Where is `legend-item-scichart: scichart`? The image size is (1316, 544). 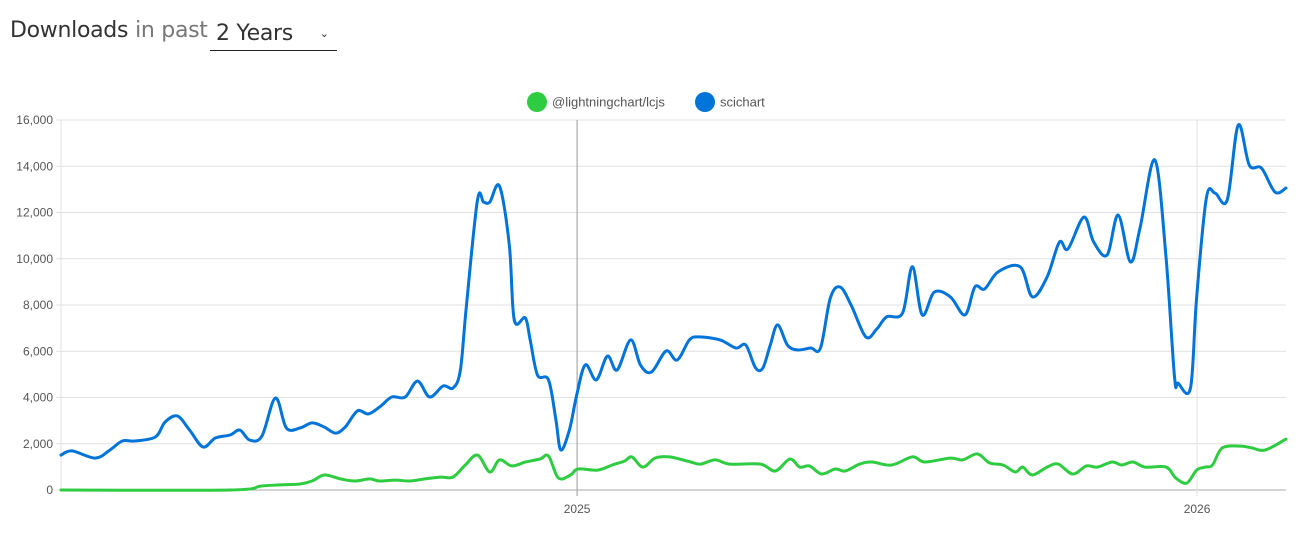 legend-item-scichart: scichart is located at coordinates (730, 102).